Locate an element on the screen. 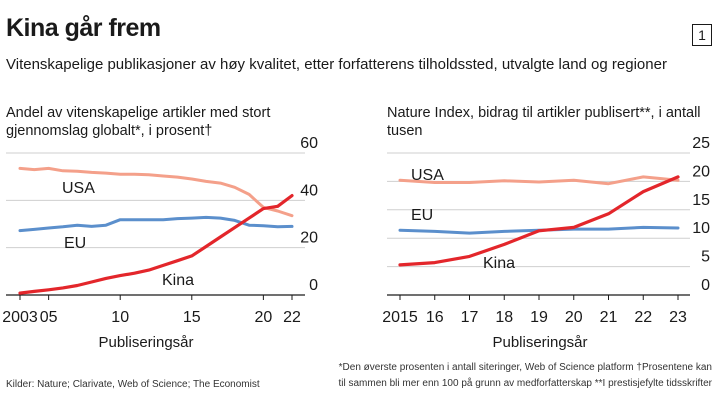 Image resolution: width=720 pixels, height=405 pixels. right-series-label-kina: Kina is located at coordinates (499, 263).